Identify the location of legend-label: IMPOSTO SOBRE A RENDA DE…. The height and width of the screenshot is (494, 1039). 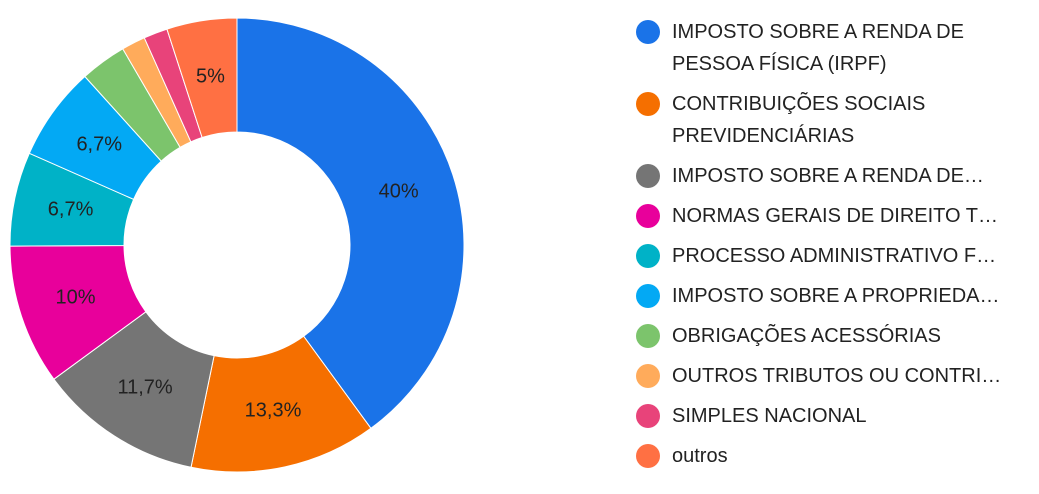
(828, 176).